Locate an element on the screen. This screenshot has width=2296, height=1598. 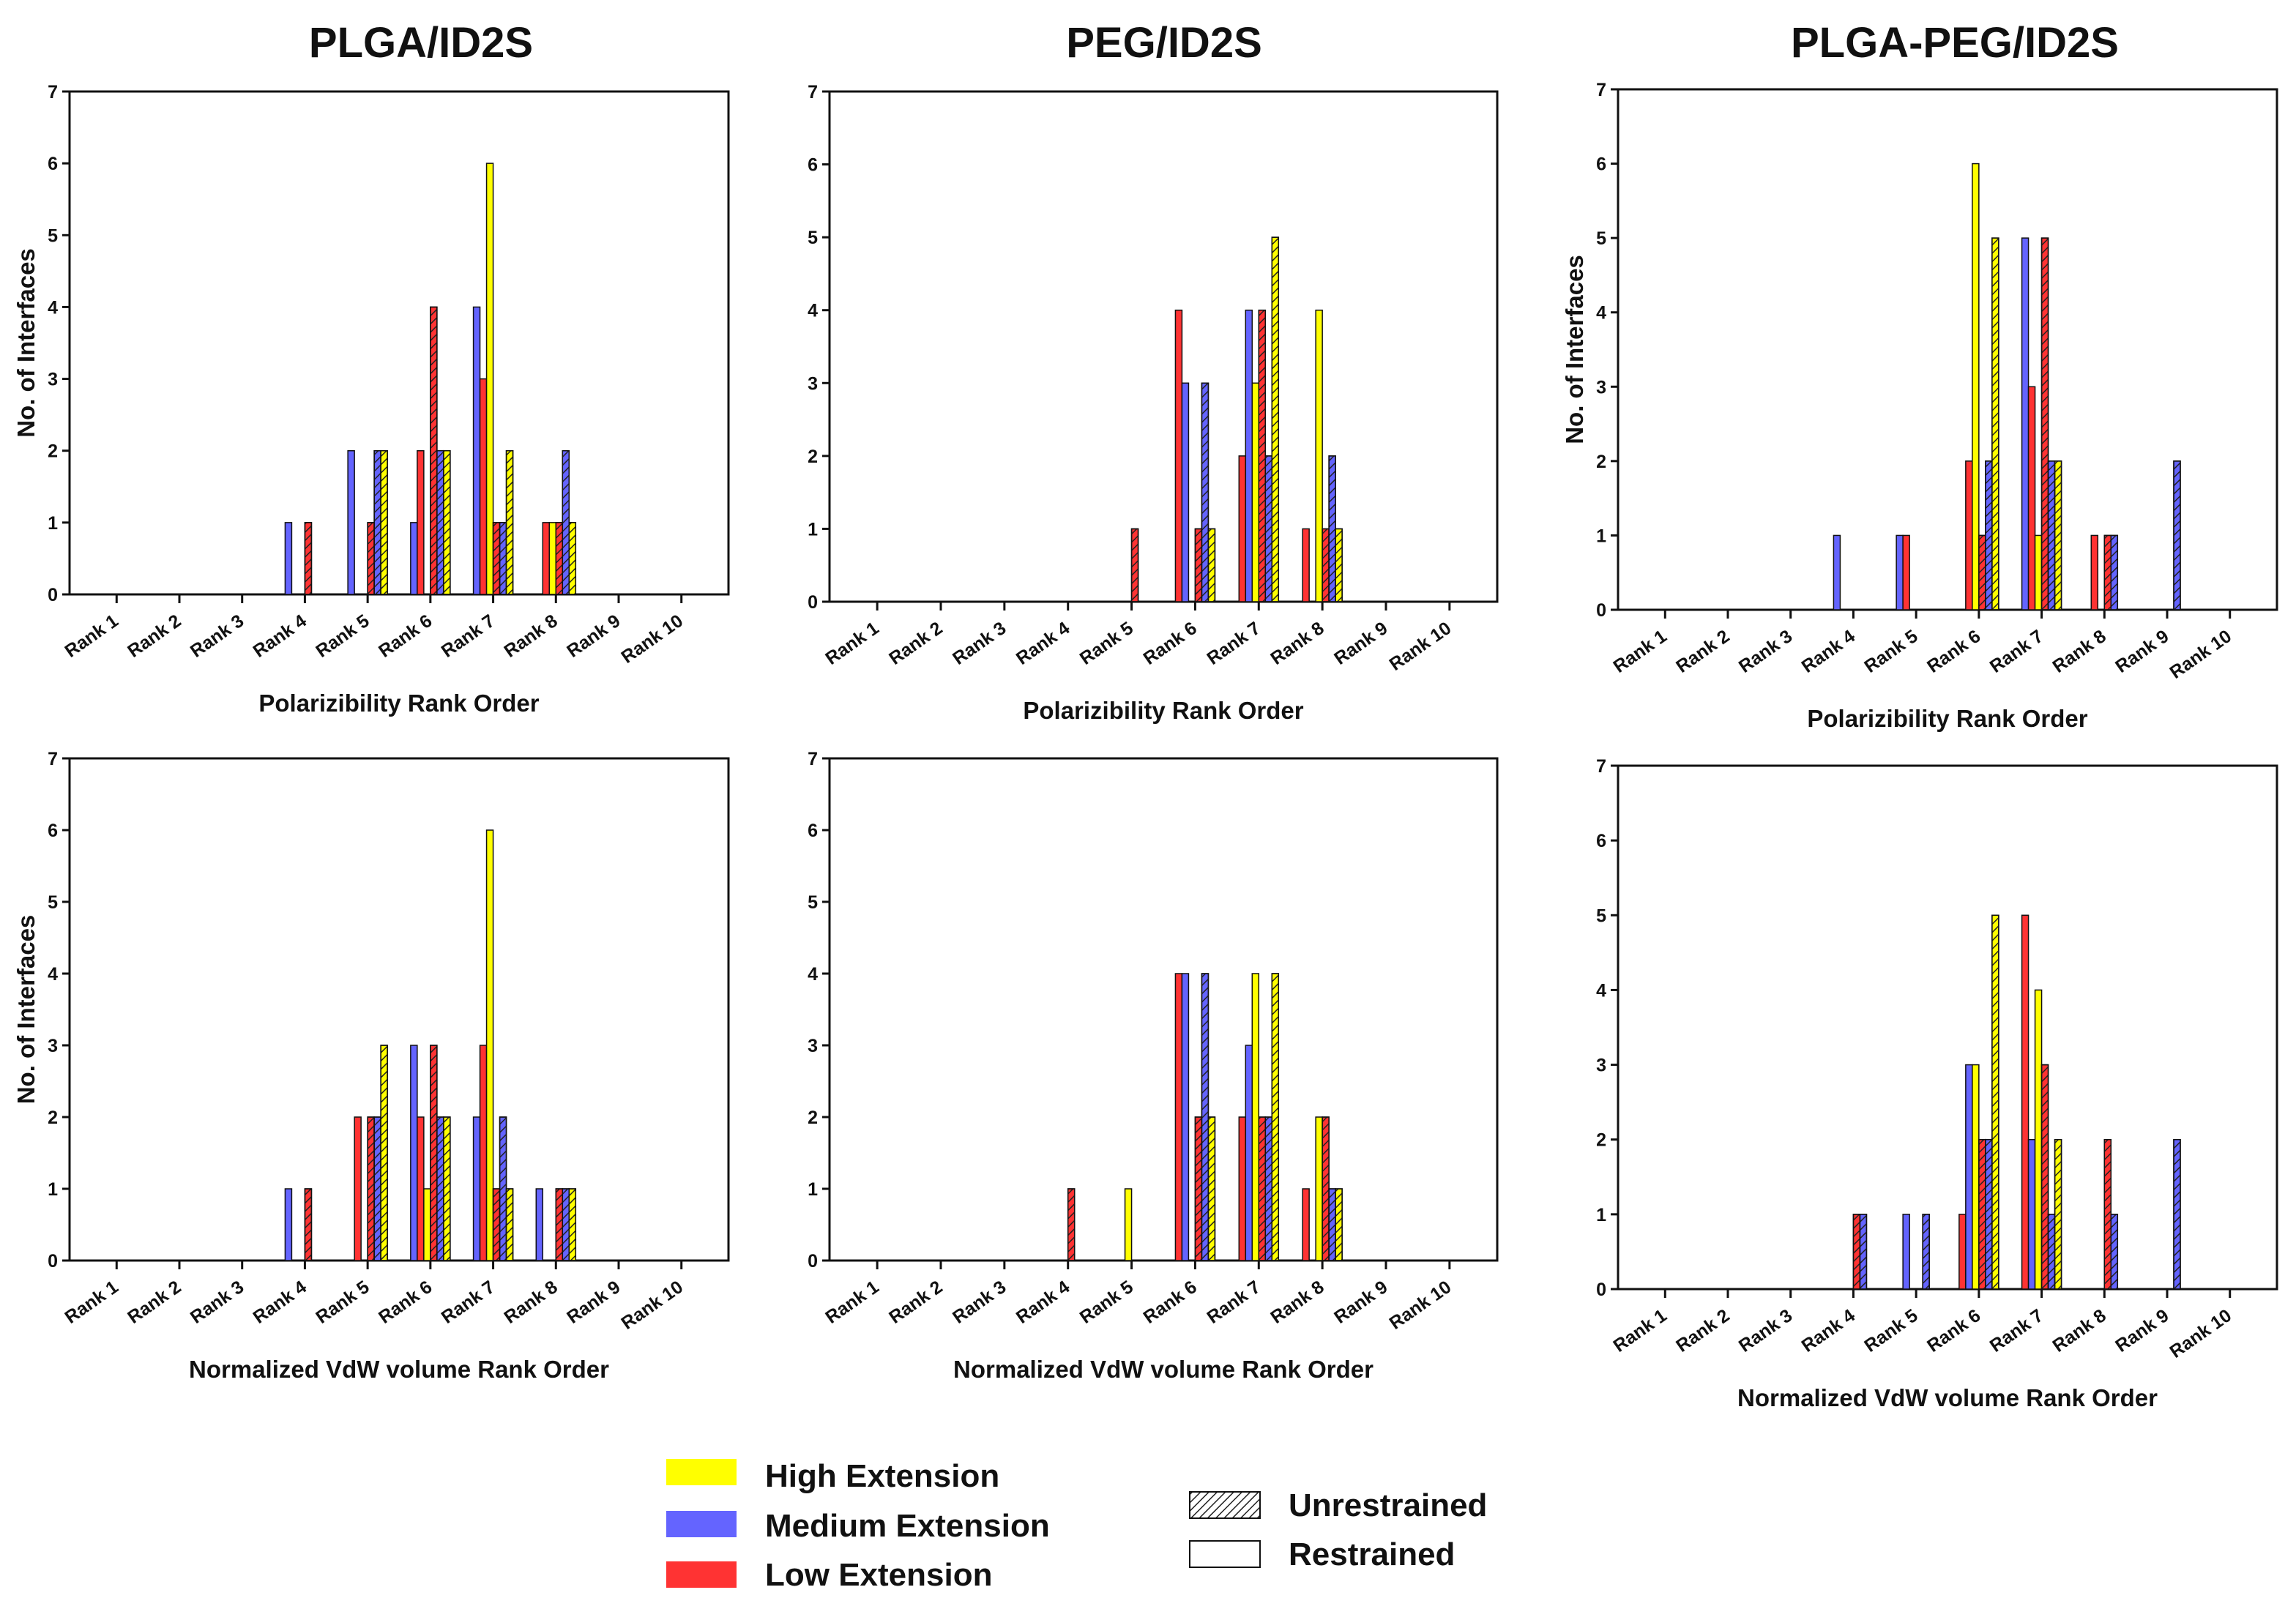
legend-label-medium: Medium Extension is located at coordinates (907, 1526).